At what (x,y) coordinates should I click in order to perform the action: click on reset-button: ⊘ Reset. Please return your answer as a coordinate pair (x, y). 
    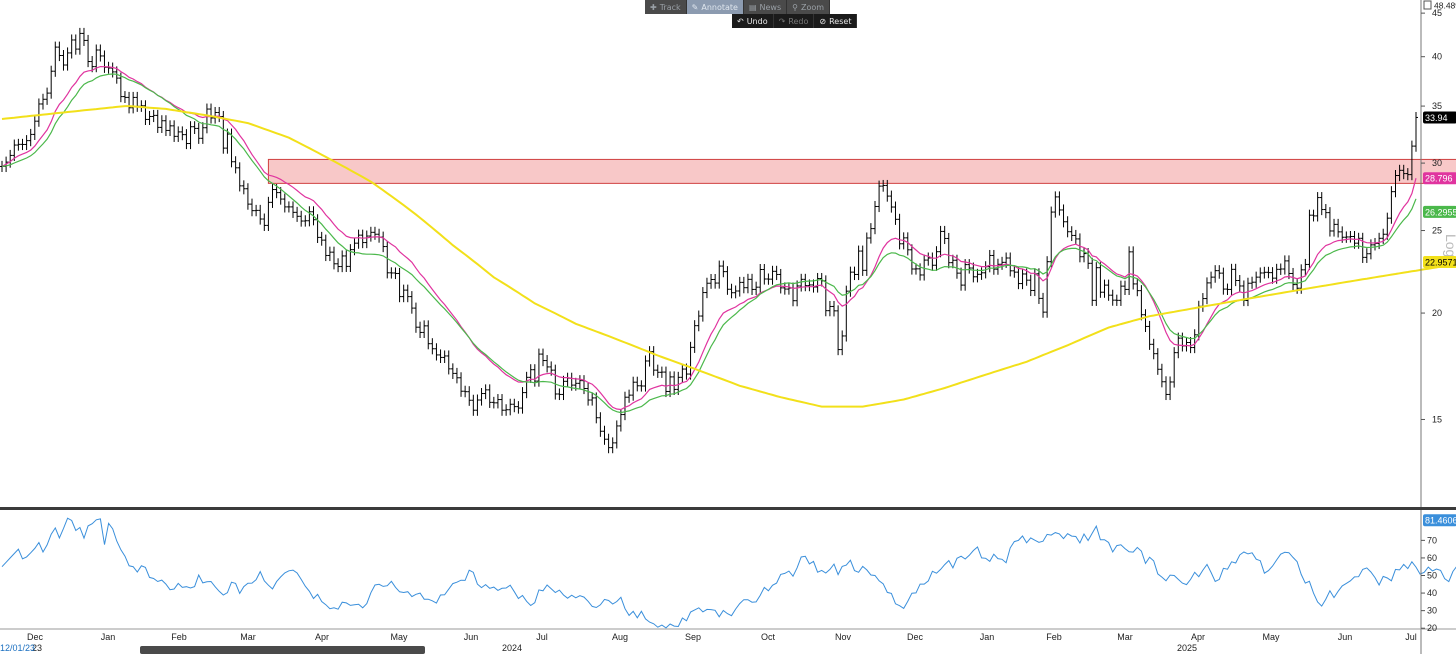
    Looking at the image, I should click on (836, 21).